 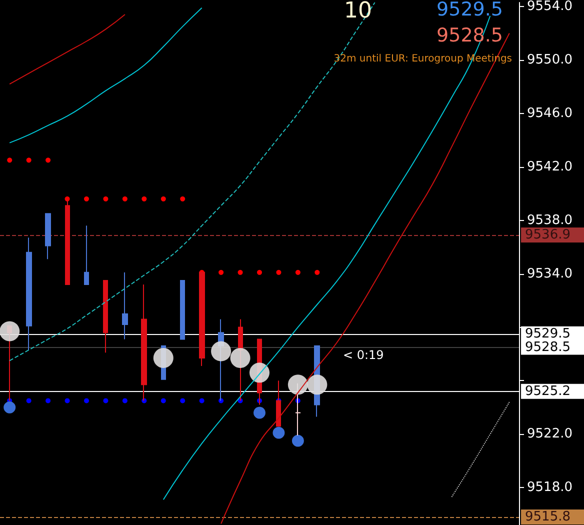 I want to click on ref-line-label: 9528.5, so click(x=547, y=347).